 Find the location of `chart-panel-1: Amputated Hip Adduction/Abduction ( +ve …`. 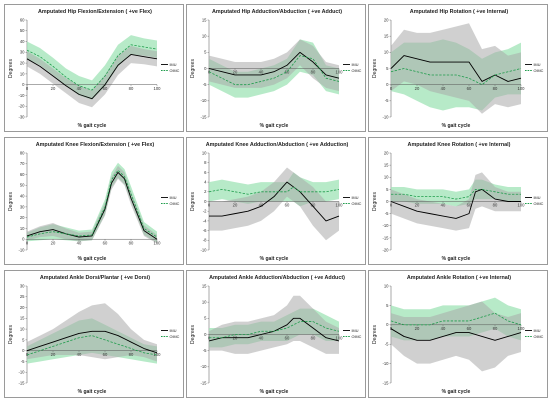

chart-panel-1: Amputated Hip Adduction/Abduction ( +ve … is located at coordinates (276, 68).